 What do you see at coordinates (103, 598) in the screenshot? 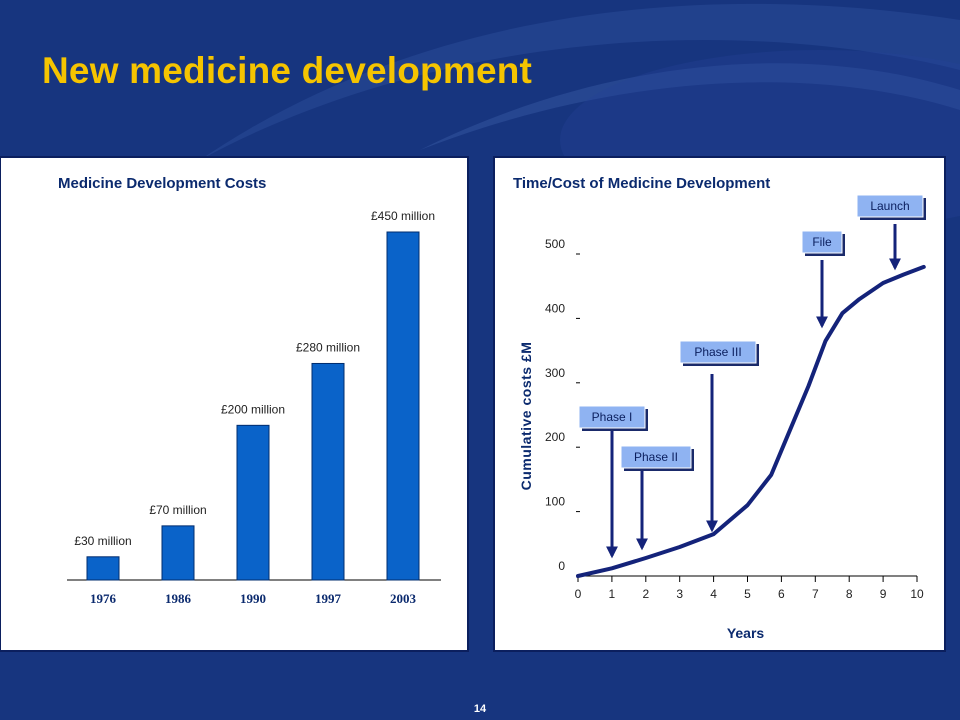
I see `x-tick-1976: 1976` at bounding box center [103, 598].